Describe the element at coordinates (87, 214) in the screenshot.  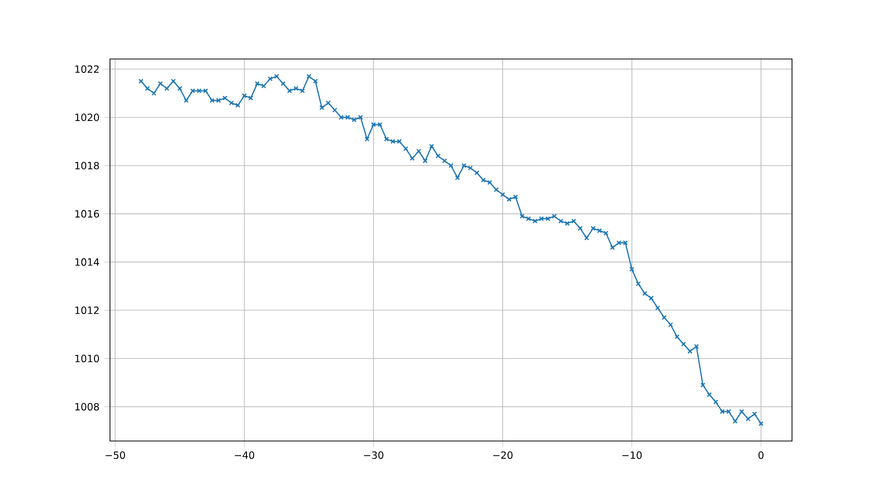
I see `y-tick-label: 1016` at that location.